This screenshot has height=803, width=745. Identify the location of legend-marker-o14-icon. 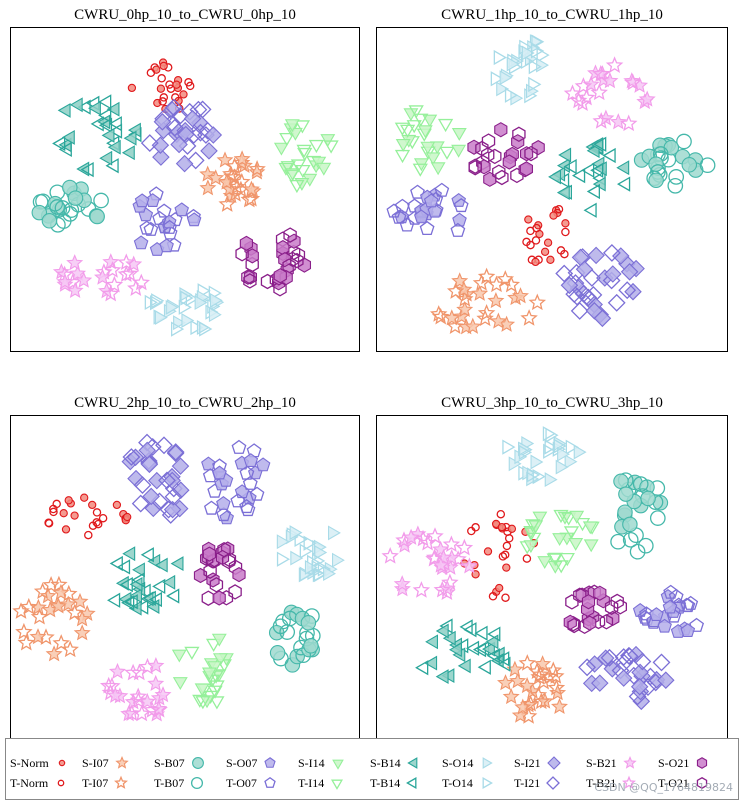
(488, 763).